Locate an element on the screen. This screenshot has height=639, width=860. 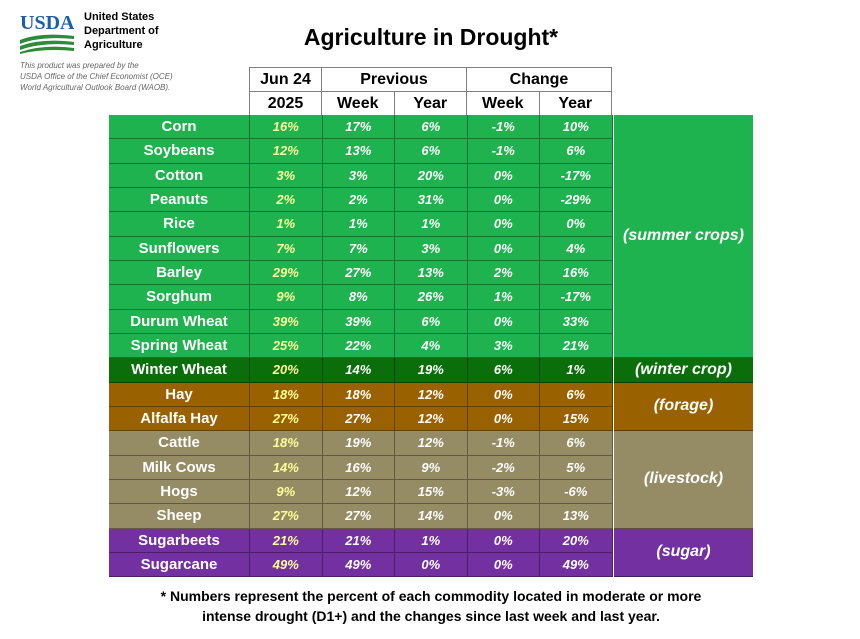
table-row: Sorghum 9% 8% 26% 1% -17% is located at coordinates (361, 297).